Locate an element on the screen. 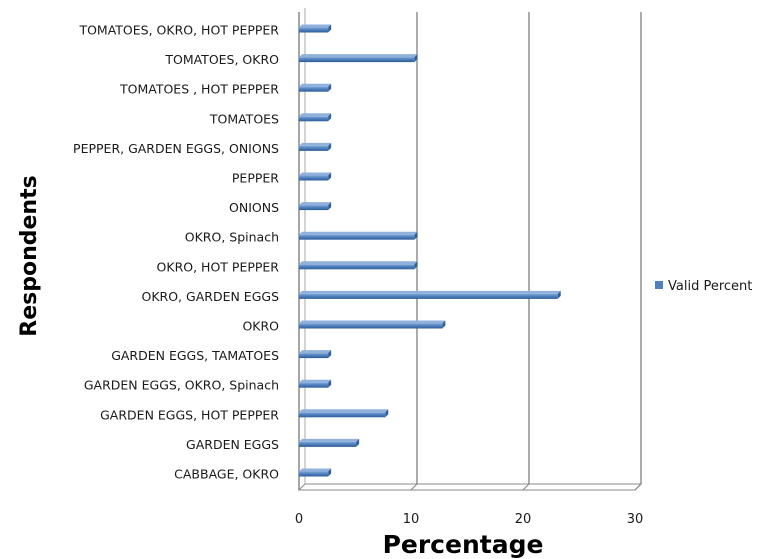 The height and width of the screenshot is (559, 771). category-label: OKRO, Spinach is located at coordinates (232, 237).